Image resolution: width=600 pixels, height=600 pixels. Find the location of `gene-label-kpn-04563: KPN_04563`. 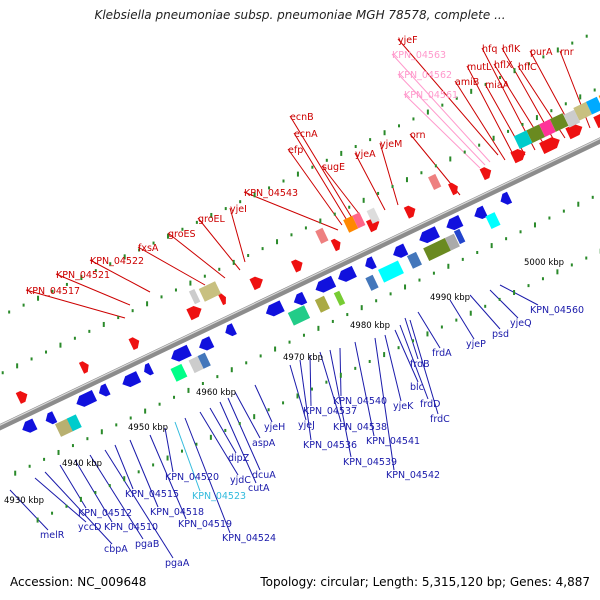

gene-label-kpn-04563: KPN_04563 is located at coordinates (419, 55).